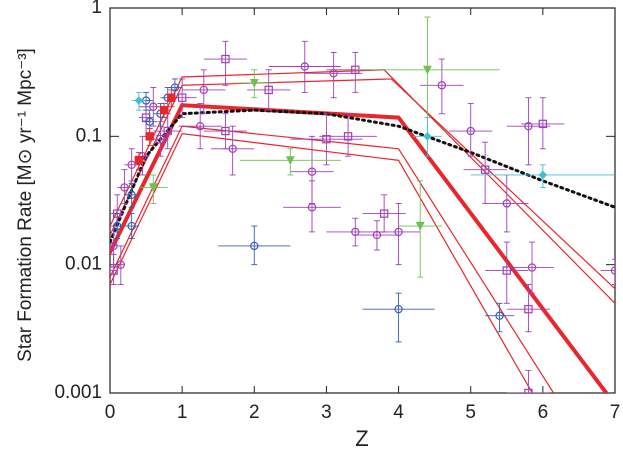 The image size is (623, 452). What do you see at coordinates (543, 412) in the screenshot?
I see `x-tick-label: 6` at bounding box center [543, 412].